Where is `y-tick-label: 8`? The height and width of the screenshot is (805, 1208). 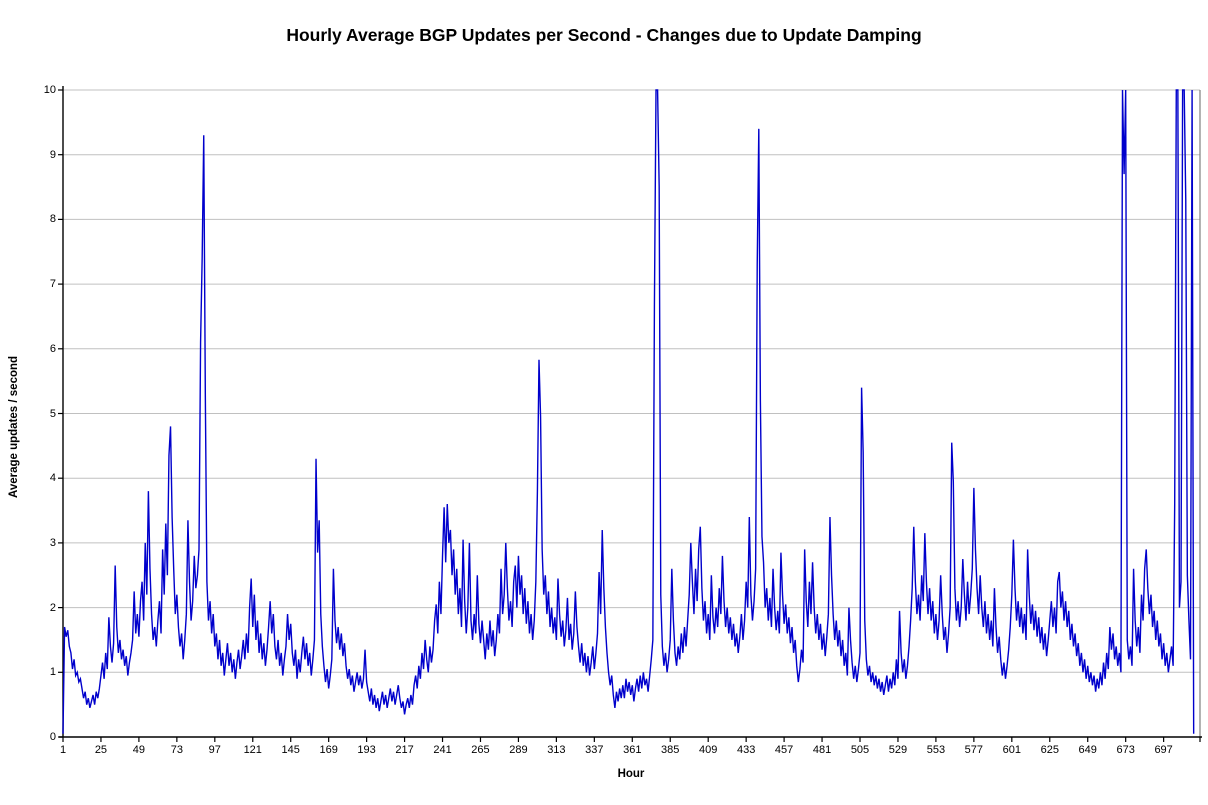
y-tick-label: 8 is located at coordinates (52, 219).